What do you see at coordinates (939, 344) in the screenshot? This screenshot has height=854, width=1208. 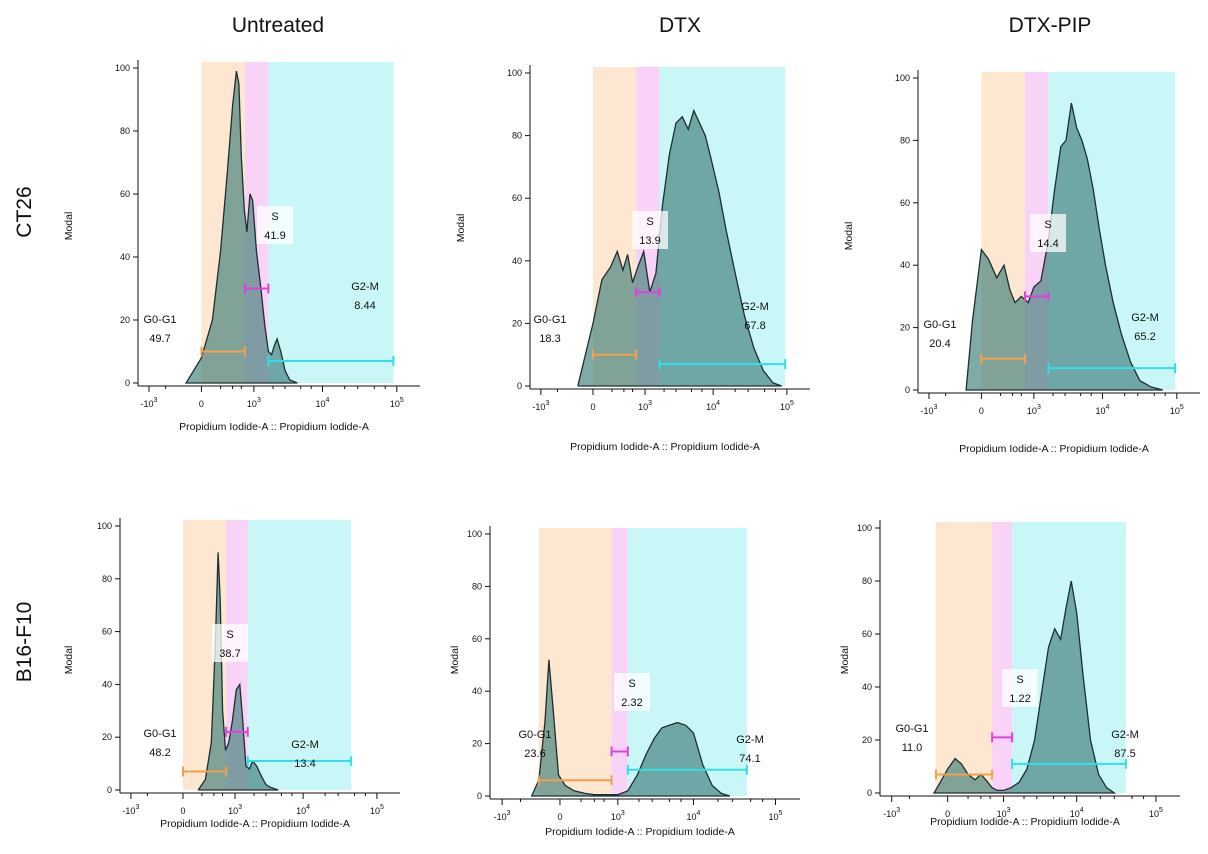 I see `gate-percent-label: 20.4` at bounding box center [939, 344].